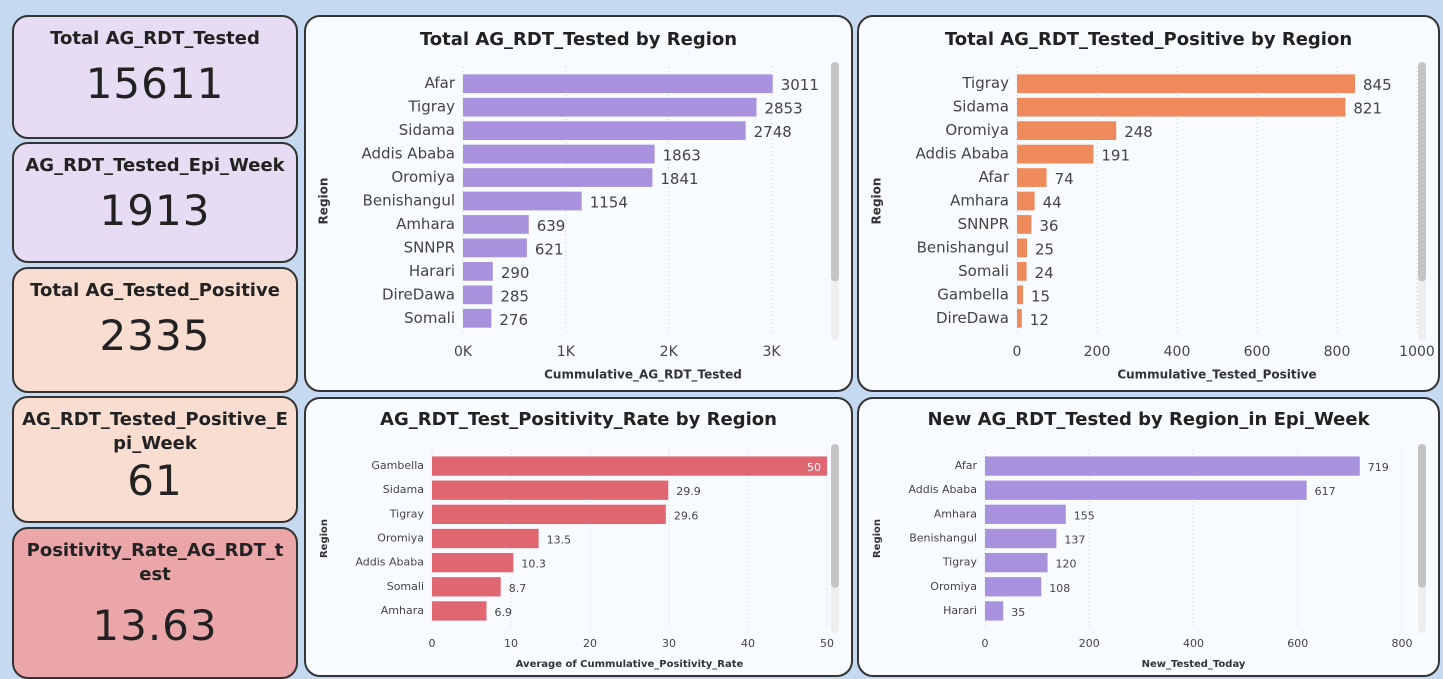 This screenshot has width=1443, height=679. Describe the element at coordinates (1018, 612) in the screenshot. I see `data-label: 35` at that location.